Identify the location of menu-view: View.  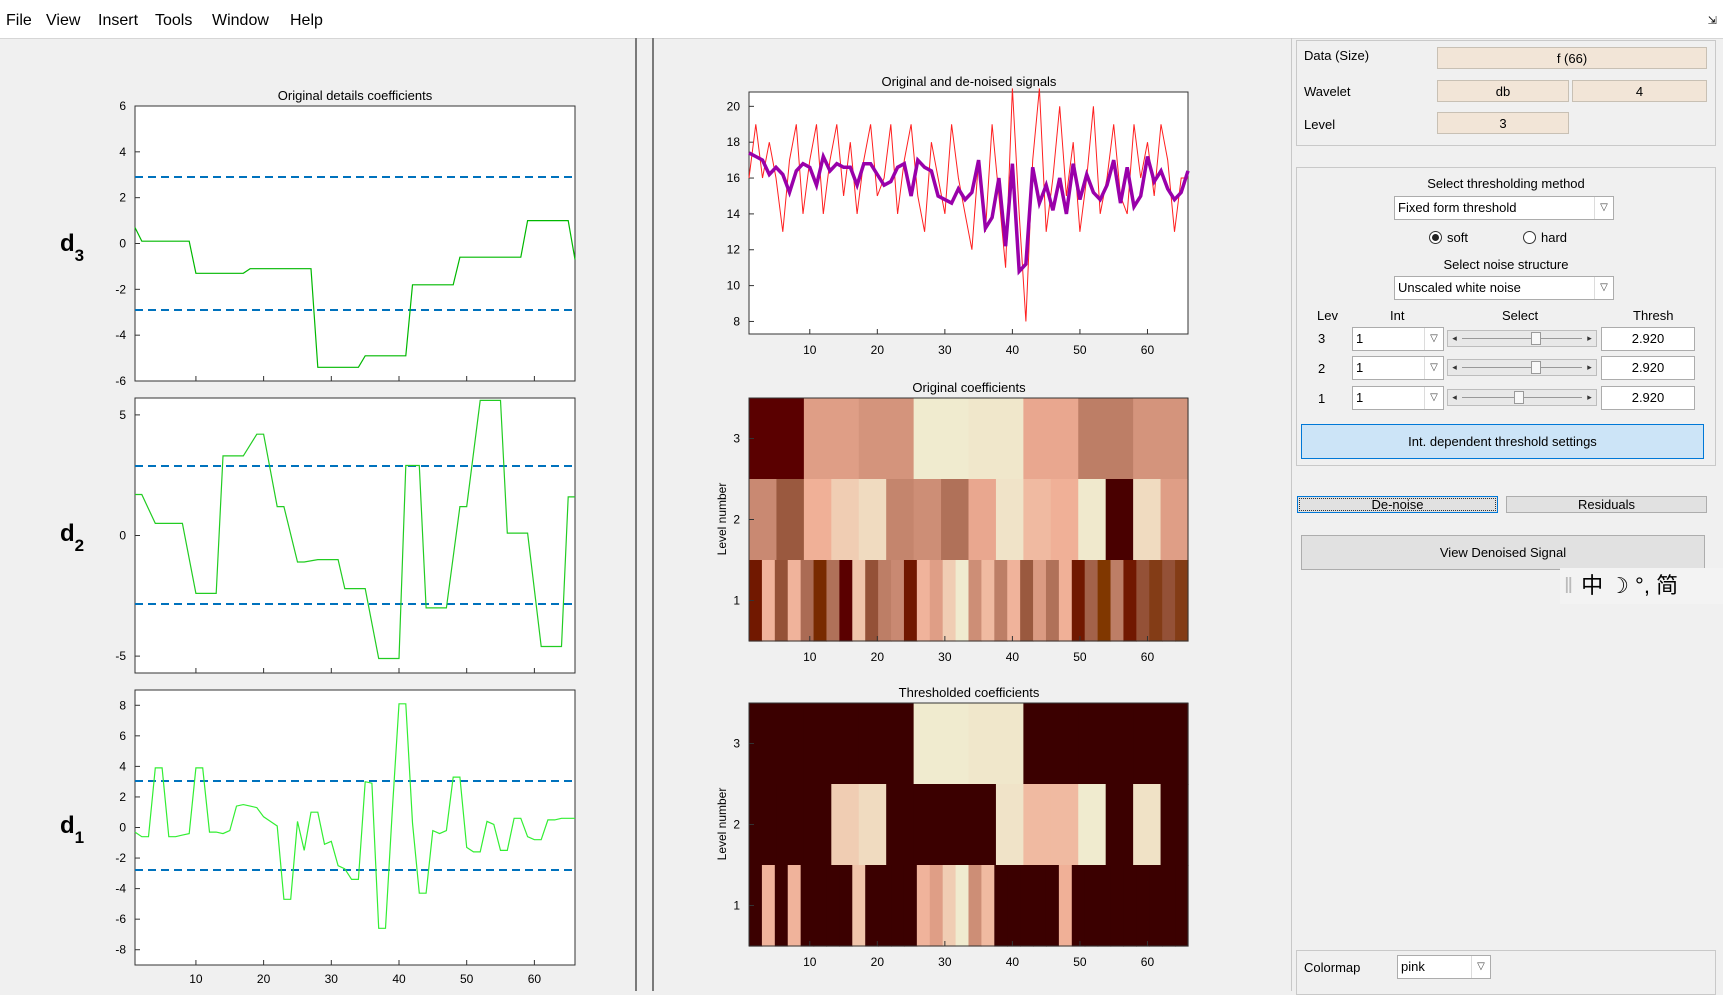
(63, 20).